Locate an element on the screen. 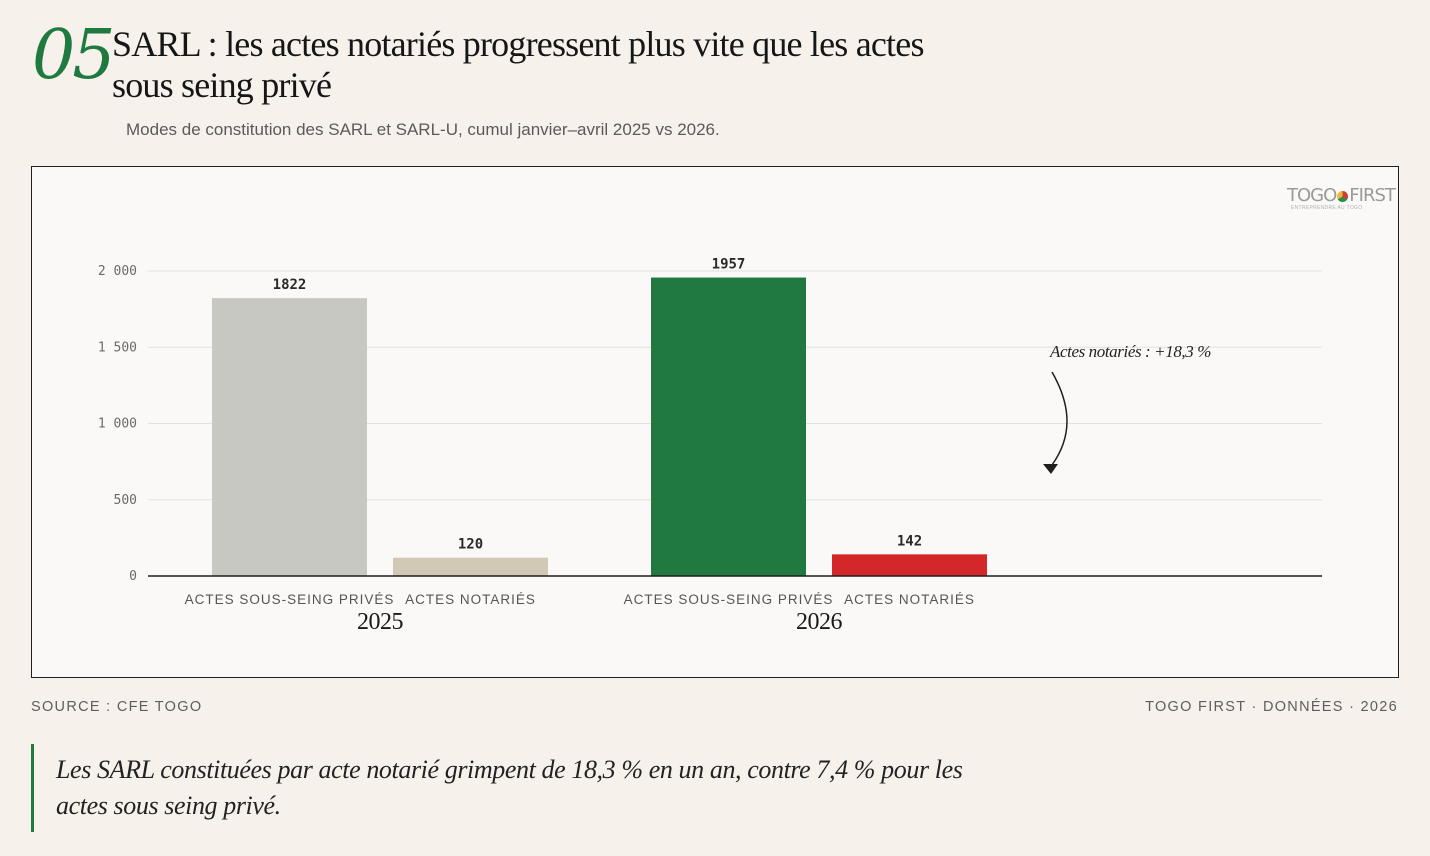  bar-value-label: 120 is located at coordinates (470, 545).